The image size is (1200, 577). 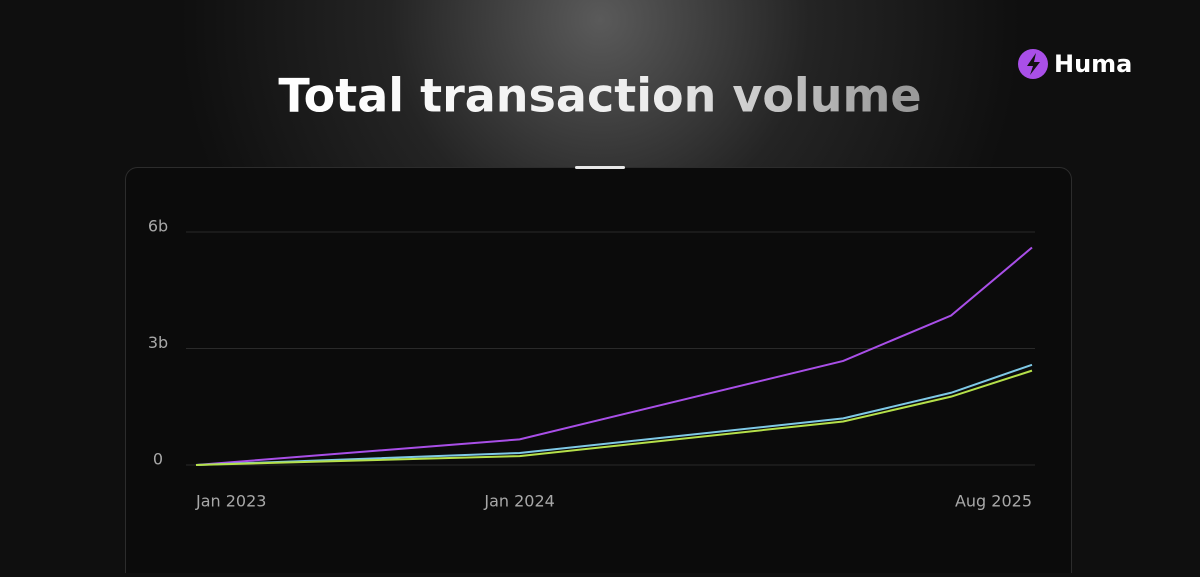 What do you see at coordinates (158, 226) in the screenshot?
I see `y-tick-label: 6b` at bounding box center [158, 226].